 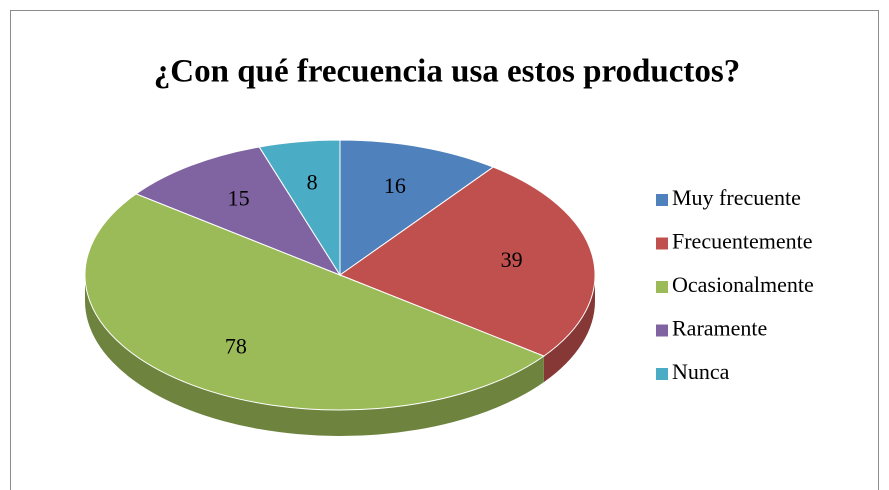 I want to click on legend-label: Raramente, so click(x=719, y=328).